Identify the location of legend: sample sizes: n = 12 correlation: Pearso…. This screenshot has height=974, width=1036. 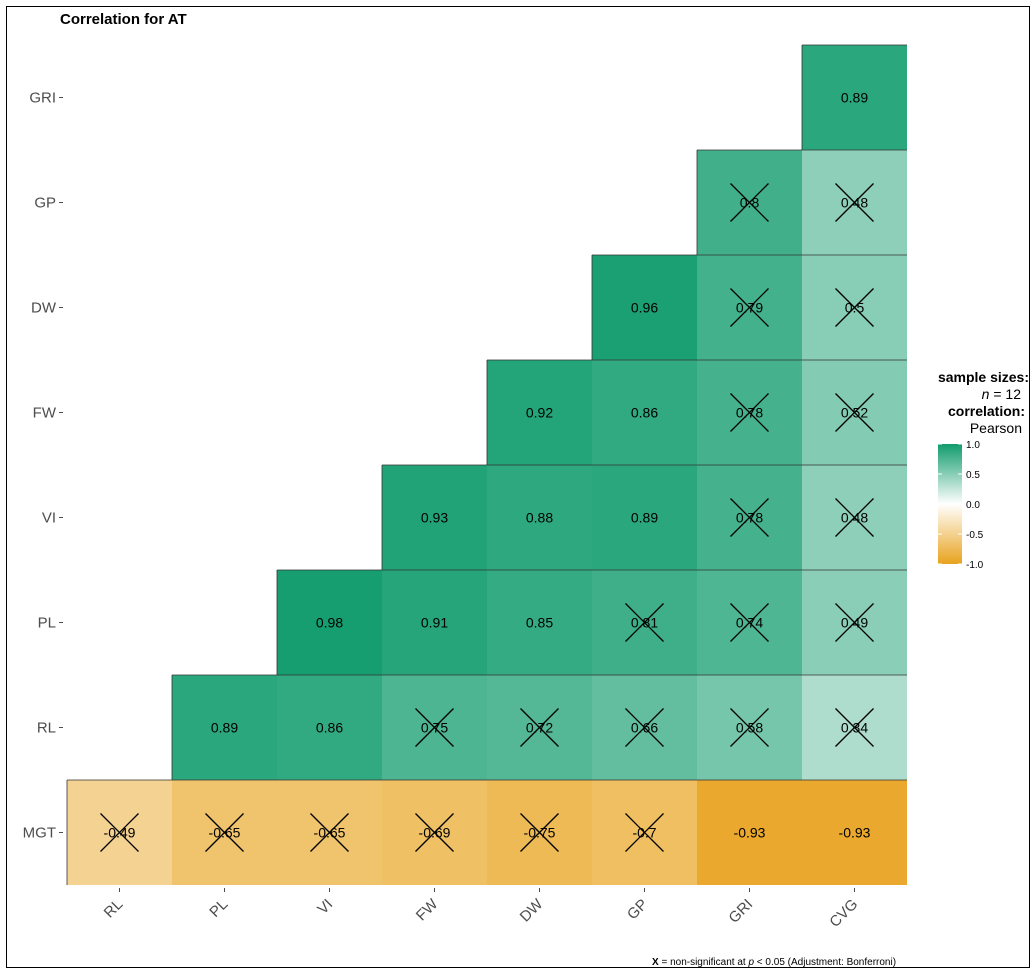
(983, 470).